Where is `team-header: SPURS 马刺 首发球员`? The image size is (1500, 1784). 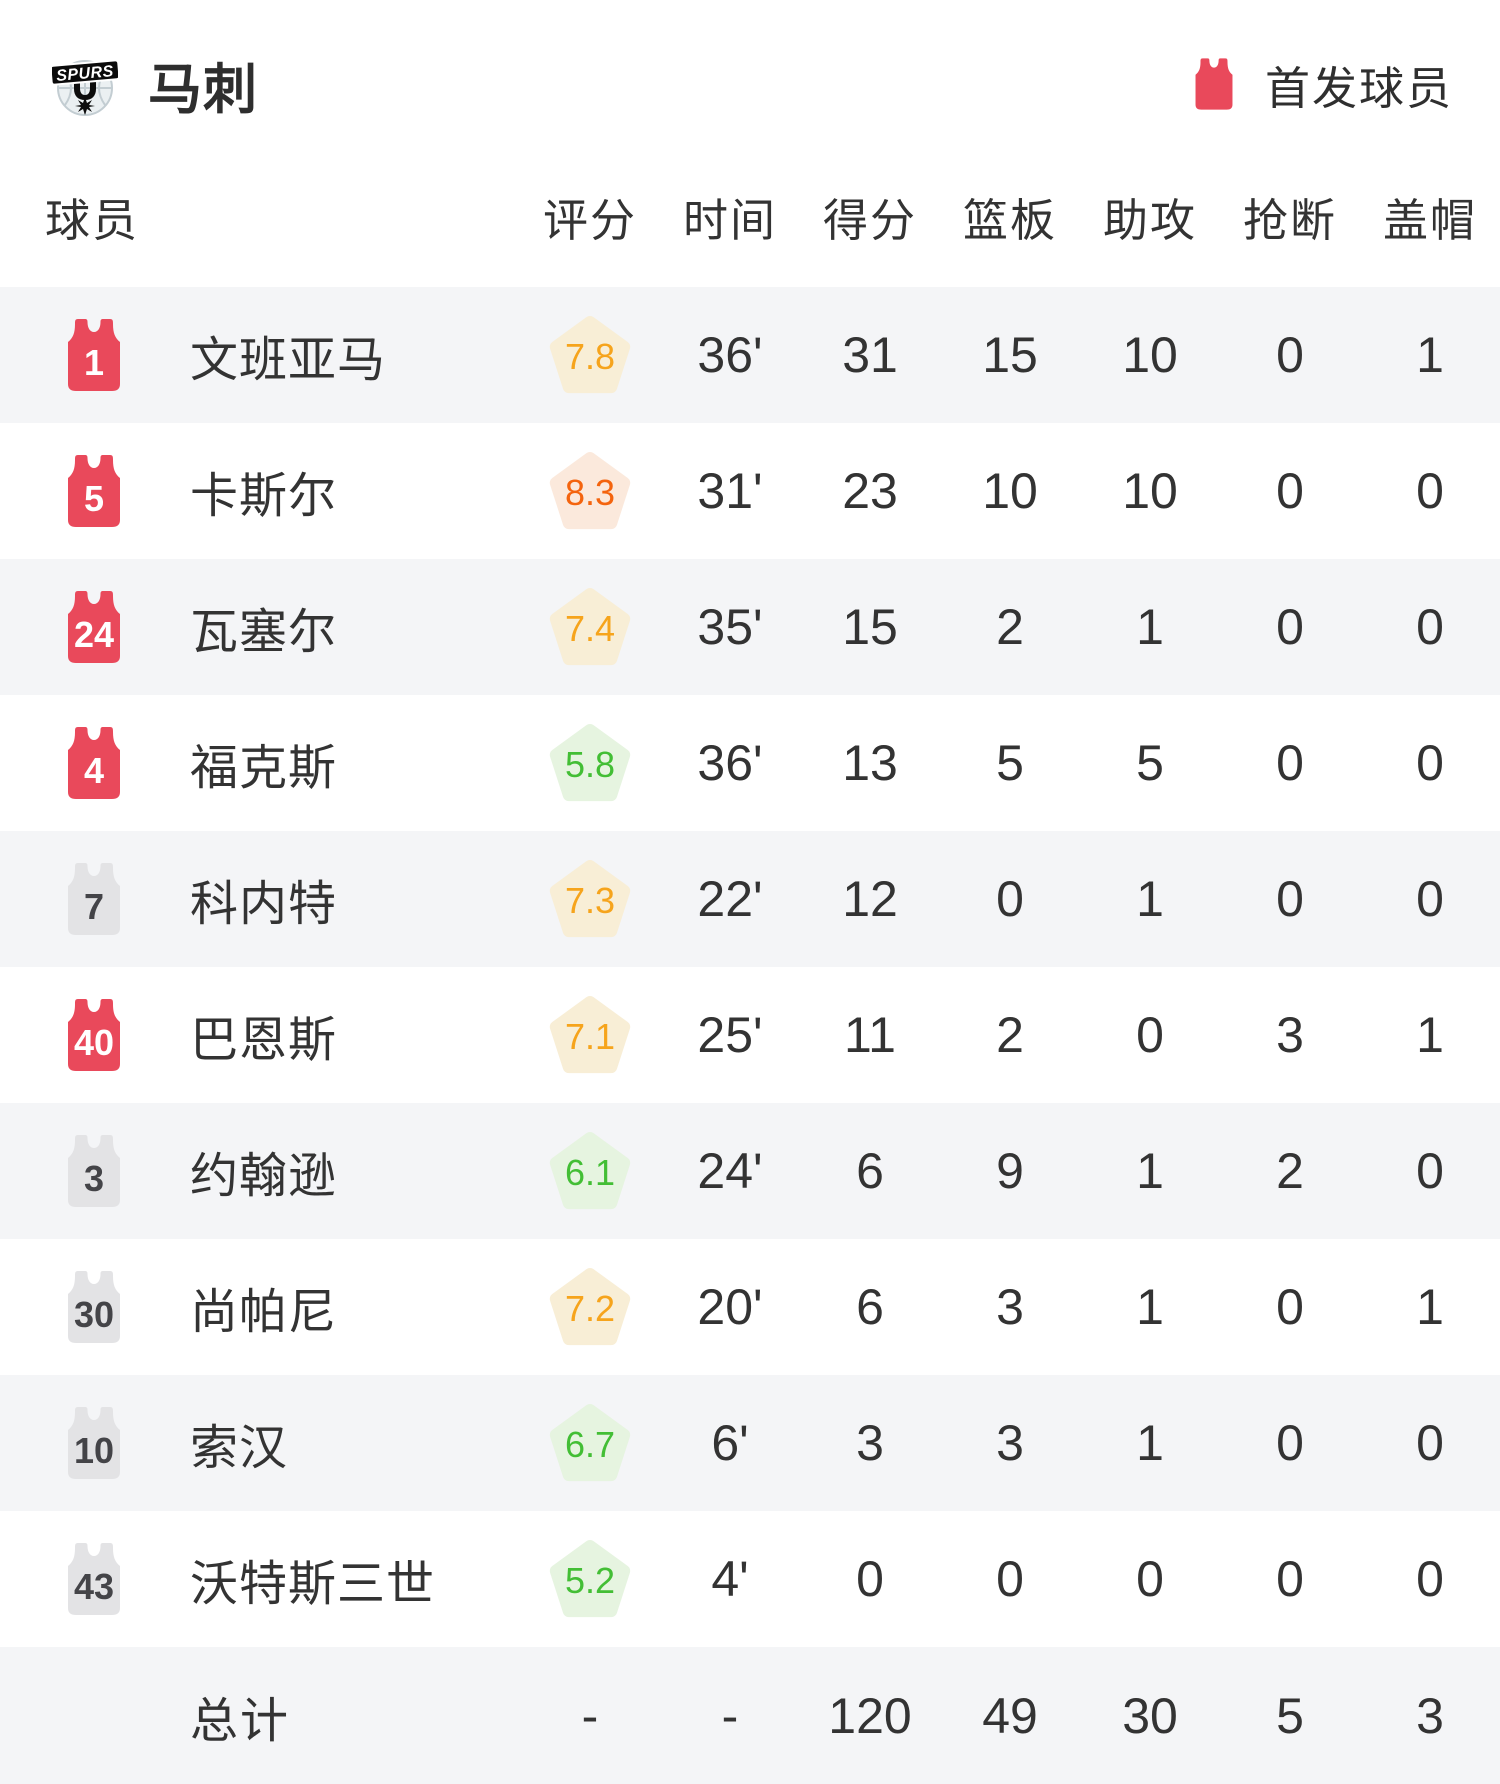
team-header: SPURS 马刺 首发球员 is located at coordinates (752, 86).